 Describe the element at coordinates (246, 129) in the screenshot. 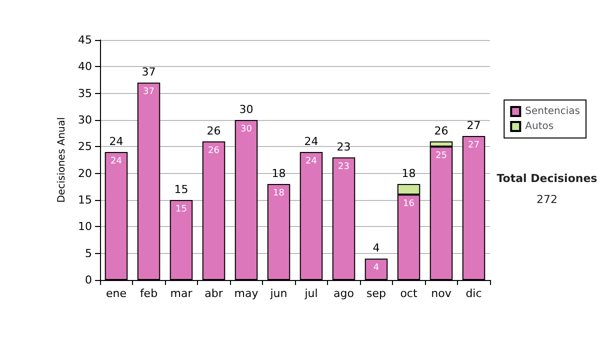

I see `data-label: 30` at that location.